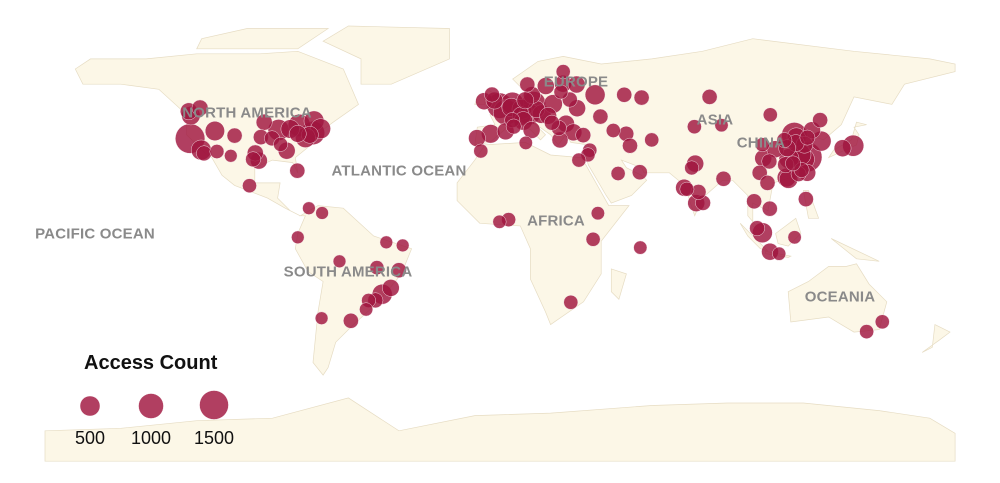  What do you see at coordinates (348, 272) in the screenshot?
I see `label-south-america: SOUTH AMERICA` at bounding box center [348, 272].